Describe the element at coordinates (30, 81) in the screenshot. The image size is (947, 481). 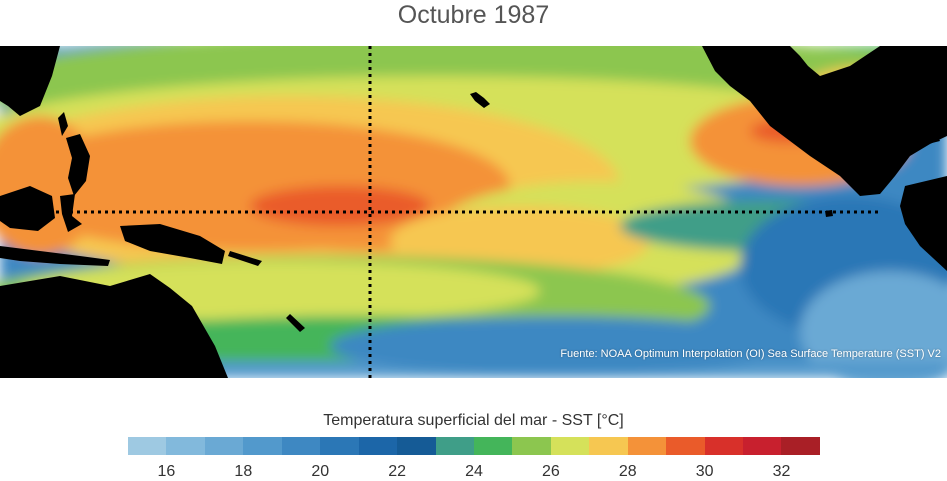
I see `asia-land` at that location.